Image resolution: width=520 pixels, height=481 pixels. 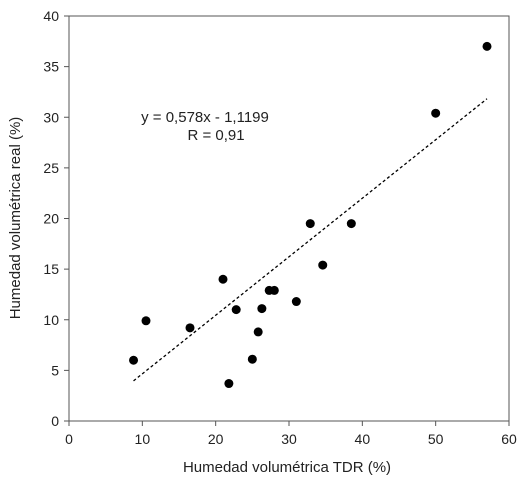 What do you see at coordinates (205, 117) in the screenshot?
I see `equation-annotation: y = 0,578x - 1,1199` at bounding box center [205, 117].